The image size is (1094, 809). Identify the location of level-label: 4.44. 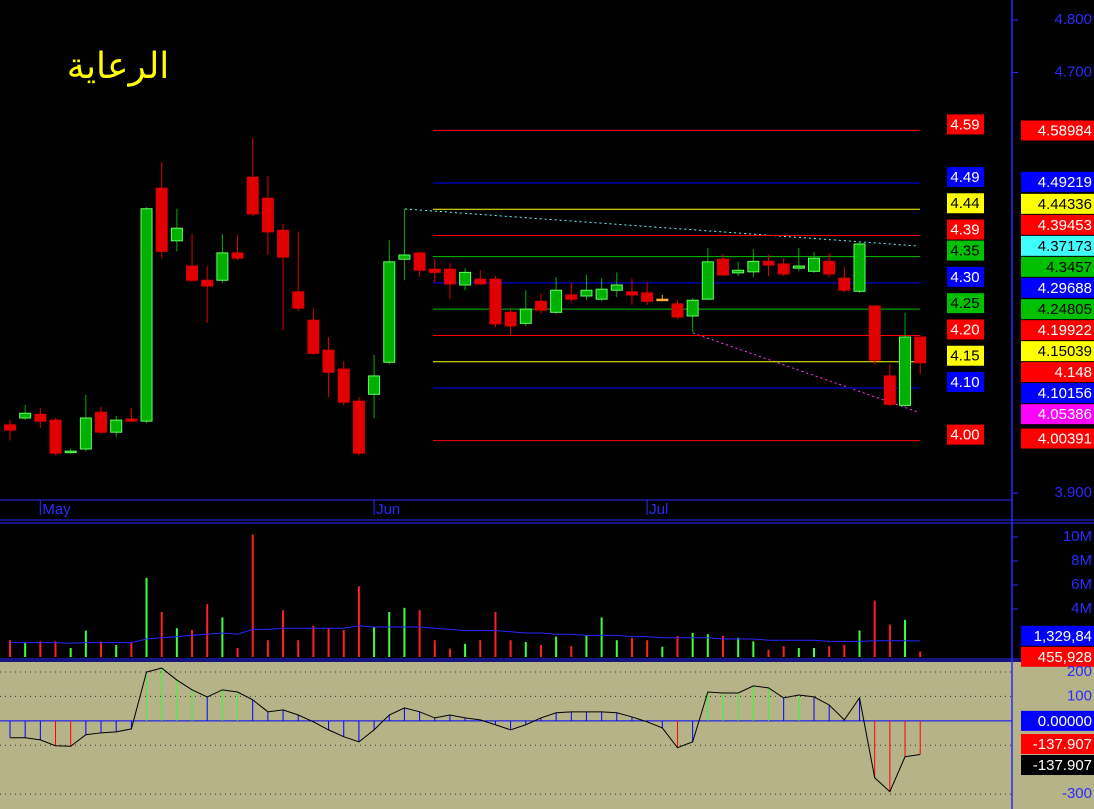
(964, 203).